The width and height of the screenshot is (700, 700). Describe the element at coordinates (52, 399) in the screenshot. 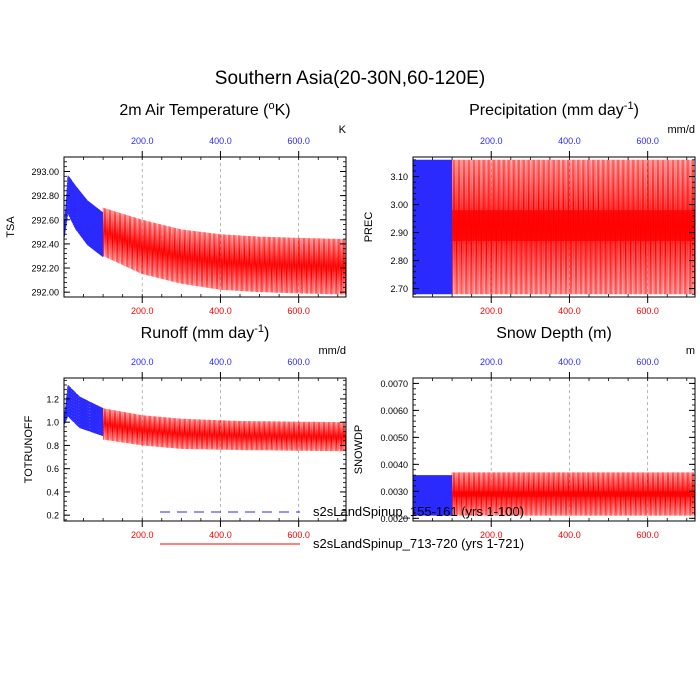

I see `y-tick-label: 1.2` at that location.